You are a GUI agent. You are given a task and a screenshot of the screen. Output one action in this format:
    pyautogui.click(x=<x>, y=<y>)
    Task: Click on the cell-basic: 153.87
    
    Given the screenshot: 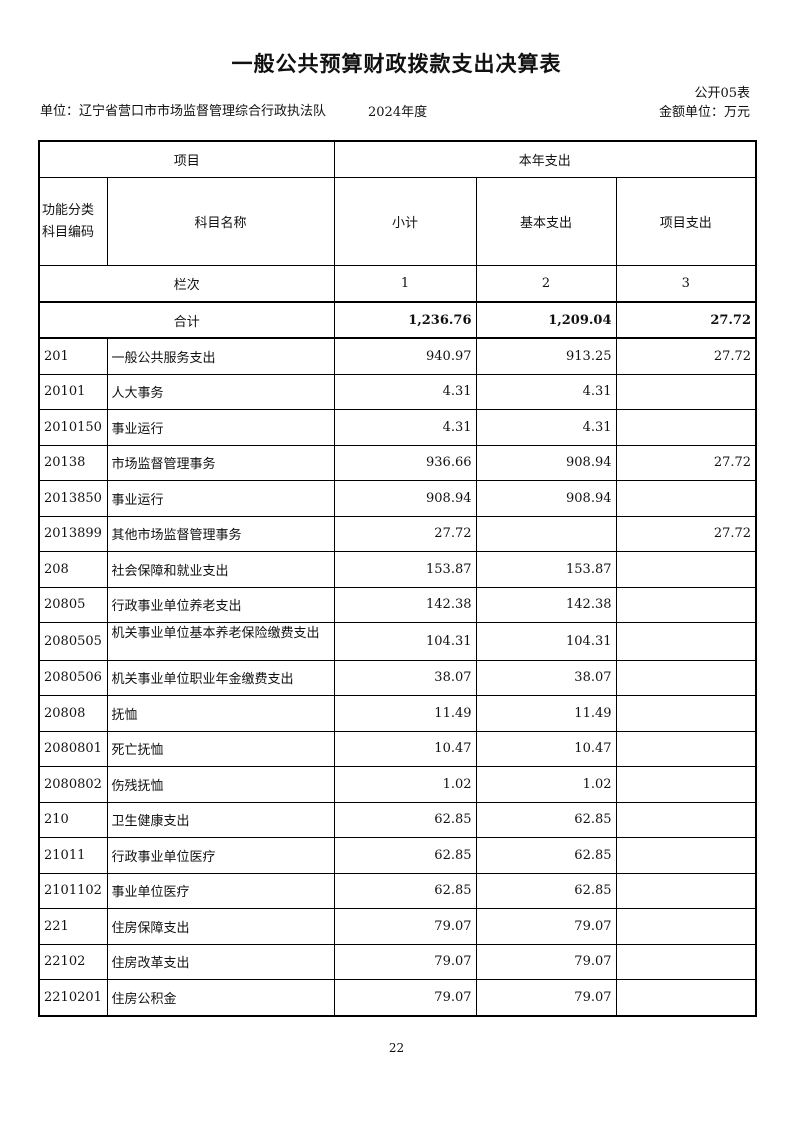 What is the action you would take?
    pyautogui.click(x=546, y=569)
    